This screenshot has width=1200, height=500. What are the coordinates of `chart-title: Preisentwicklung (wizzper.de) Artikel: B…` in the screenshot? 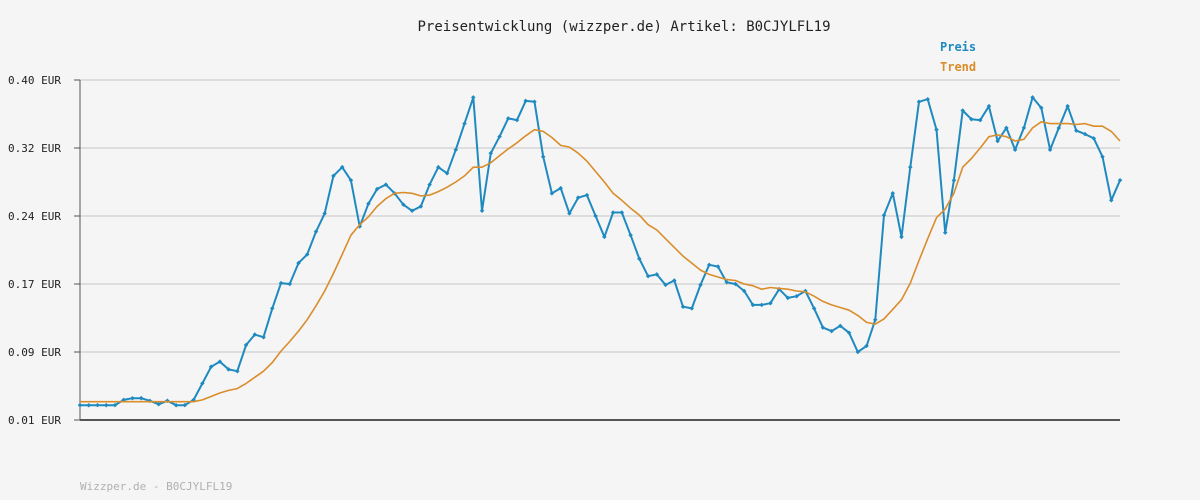 It's located at (624, 27).